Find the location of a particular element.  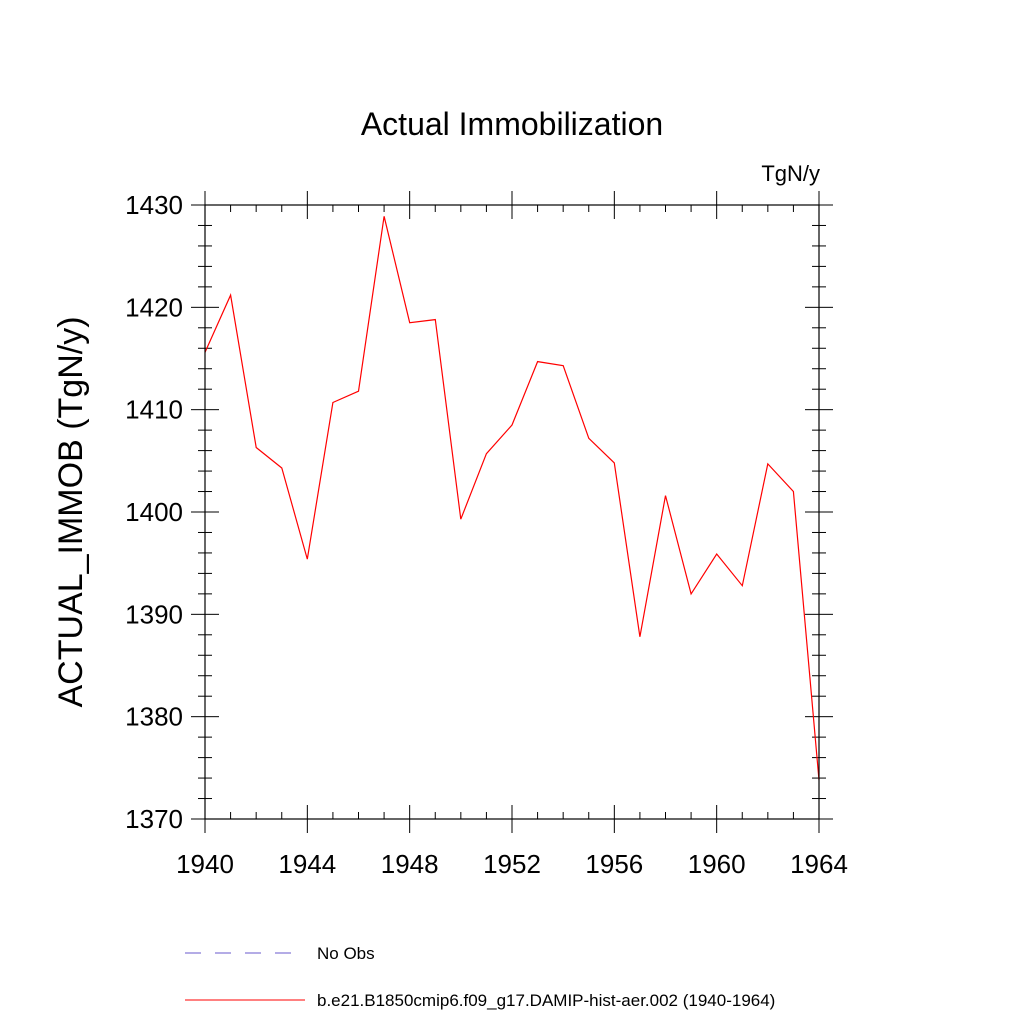

chart-title: Actual Immobilization is located at coordinates (512, 124).